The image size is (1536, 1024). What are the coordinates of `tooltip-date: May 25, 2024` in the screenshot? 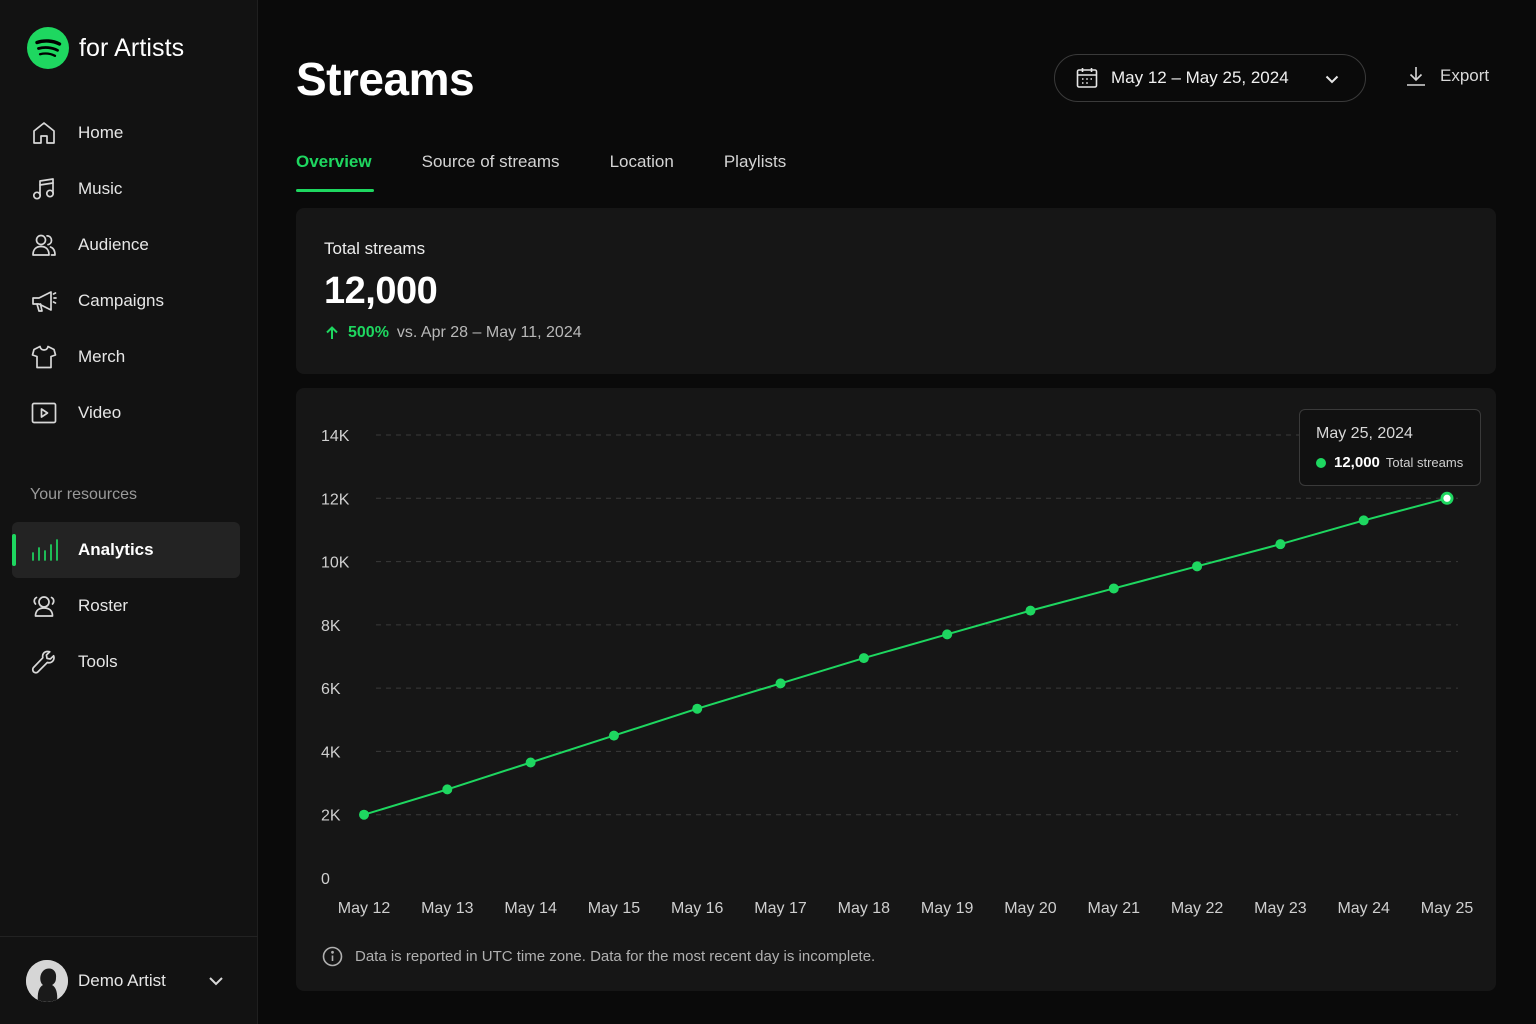 It's located at (1364, 433).